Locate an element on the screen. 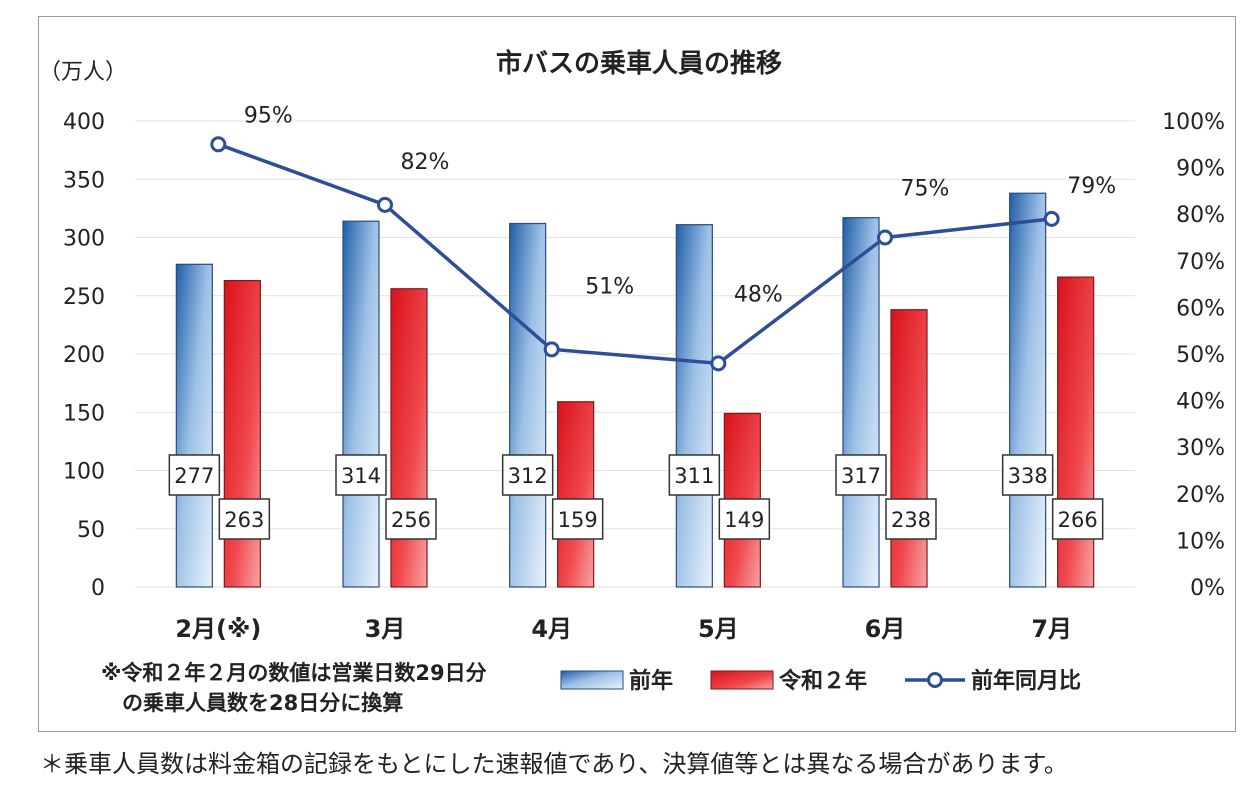 This screenshot has width=1248, height=790. legend-label-previous-year: 前年 is located at coordinates (651, 681).